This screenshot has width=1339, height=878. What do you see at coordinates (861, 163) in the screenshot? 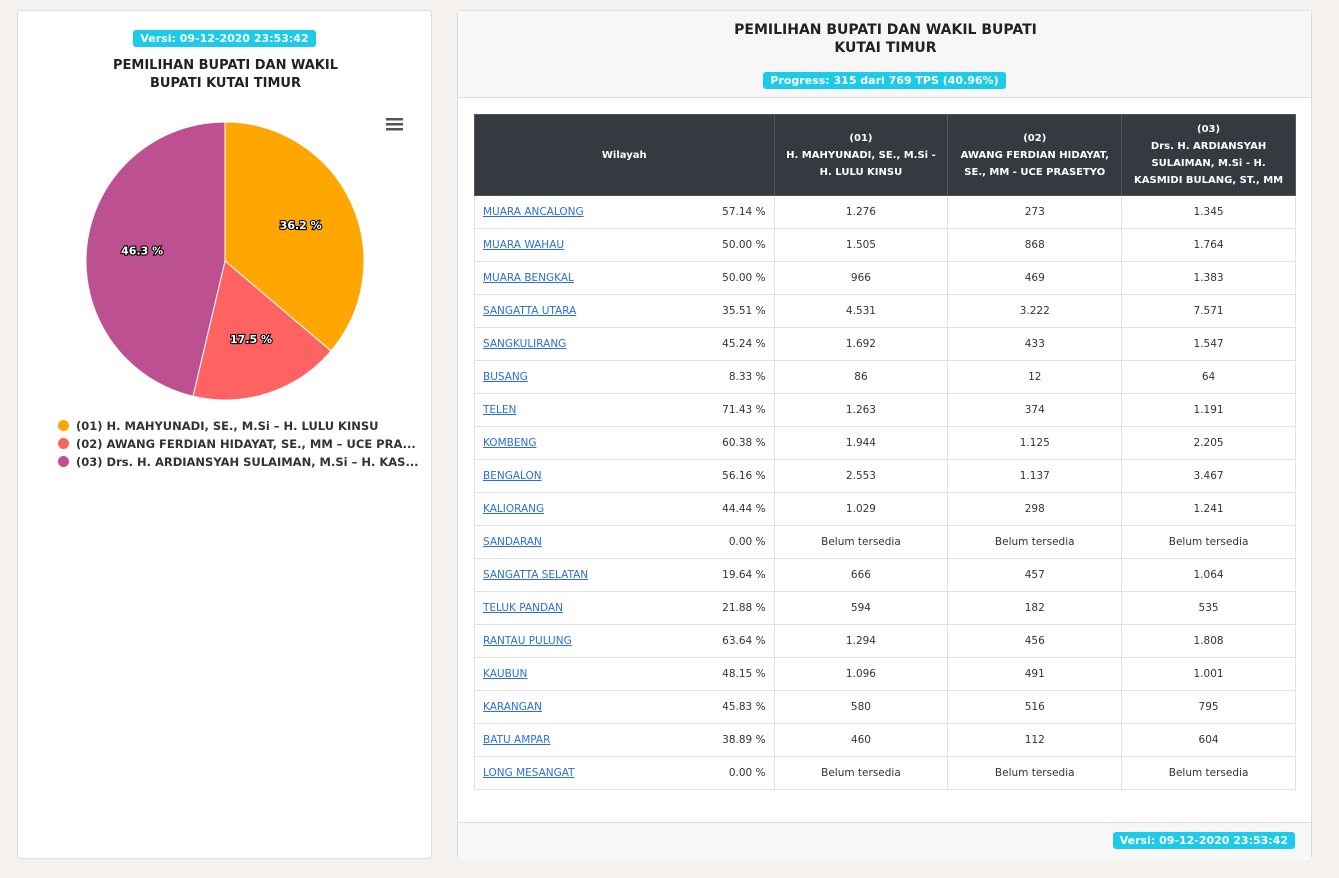
I see `candidate-name: H. MAHYUNADI, SE., M.Si - H. LULU KINSU` at bounding box center [861, 163].